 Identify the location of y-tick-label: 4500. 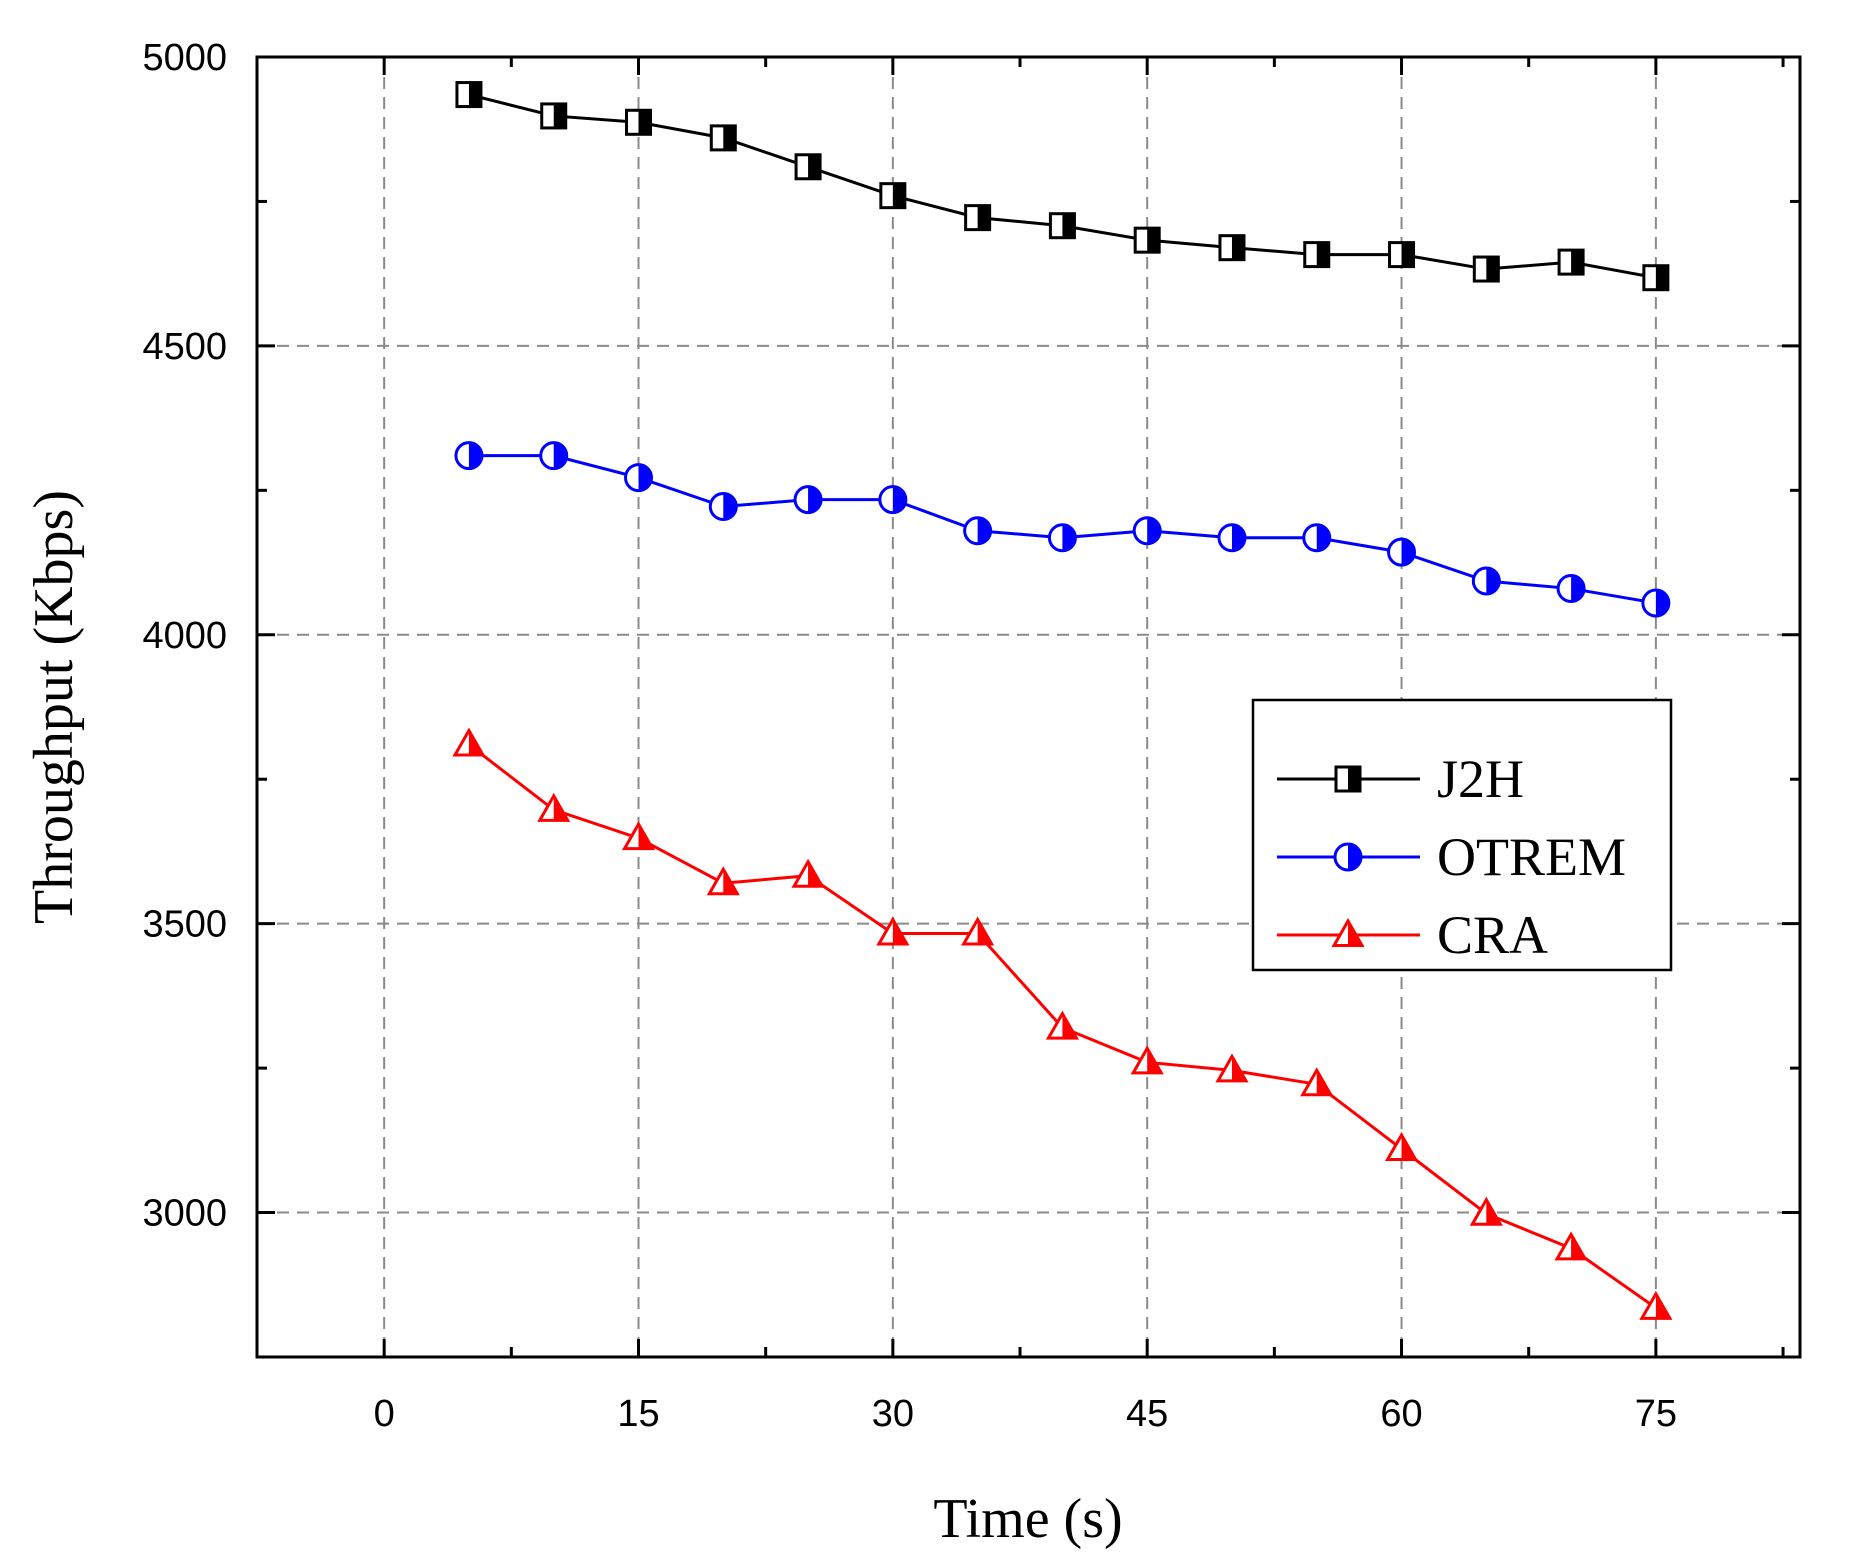
(184, 347).